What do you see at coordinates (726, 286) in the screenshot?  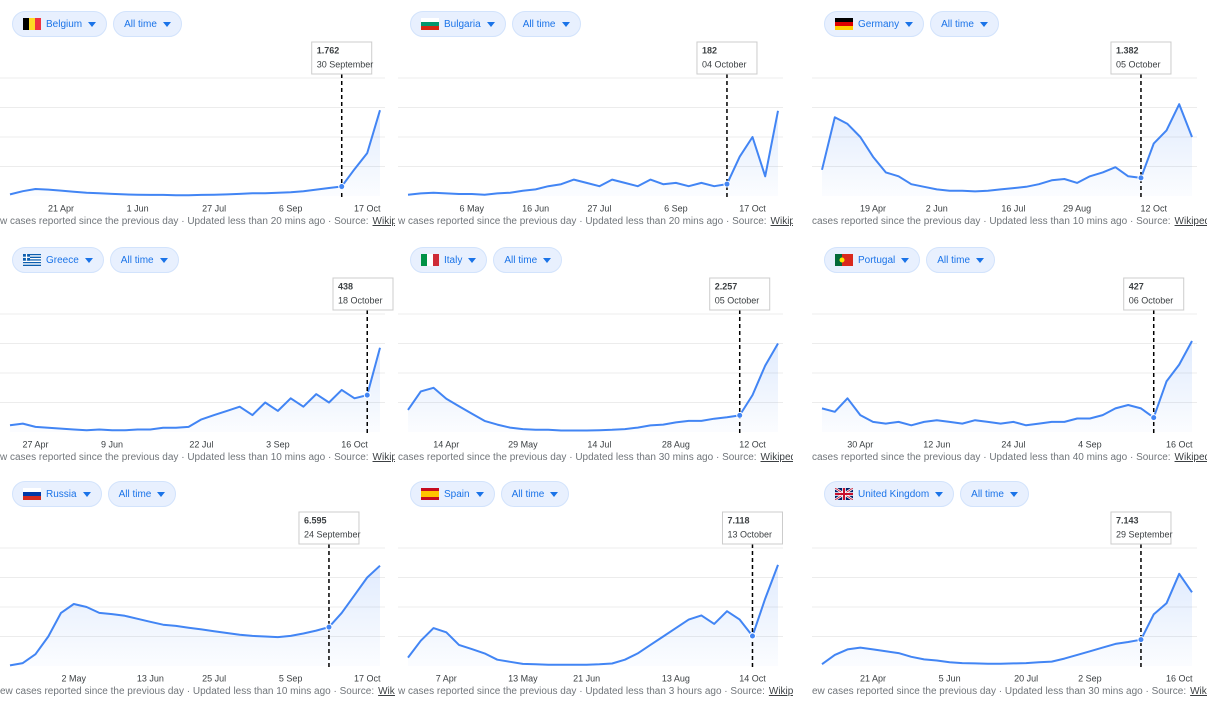 I see `tooltip-value: 2.257` at bounding box center [726, 286].